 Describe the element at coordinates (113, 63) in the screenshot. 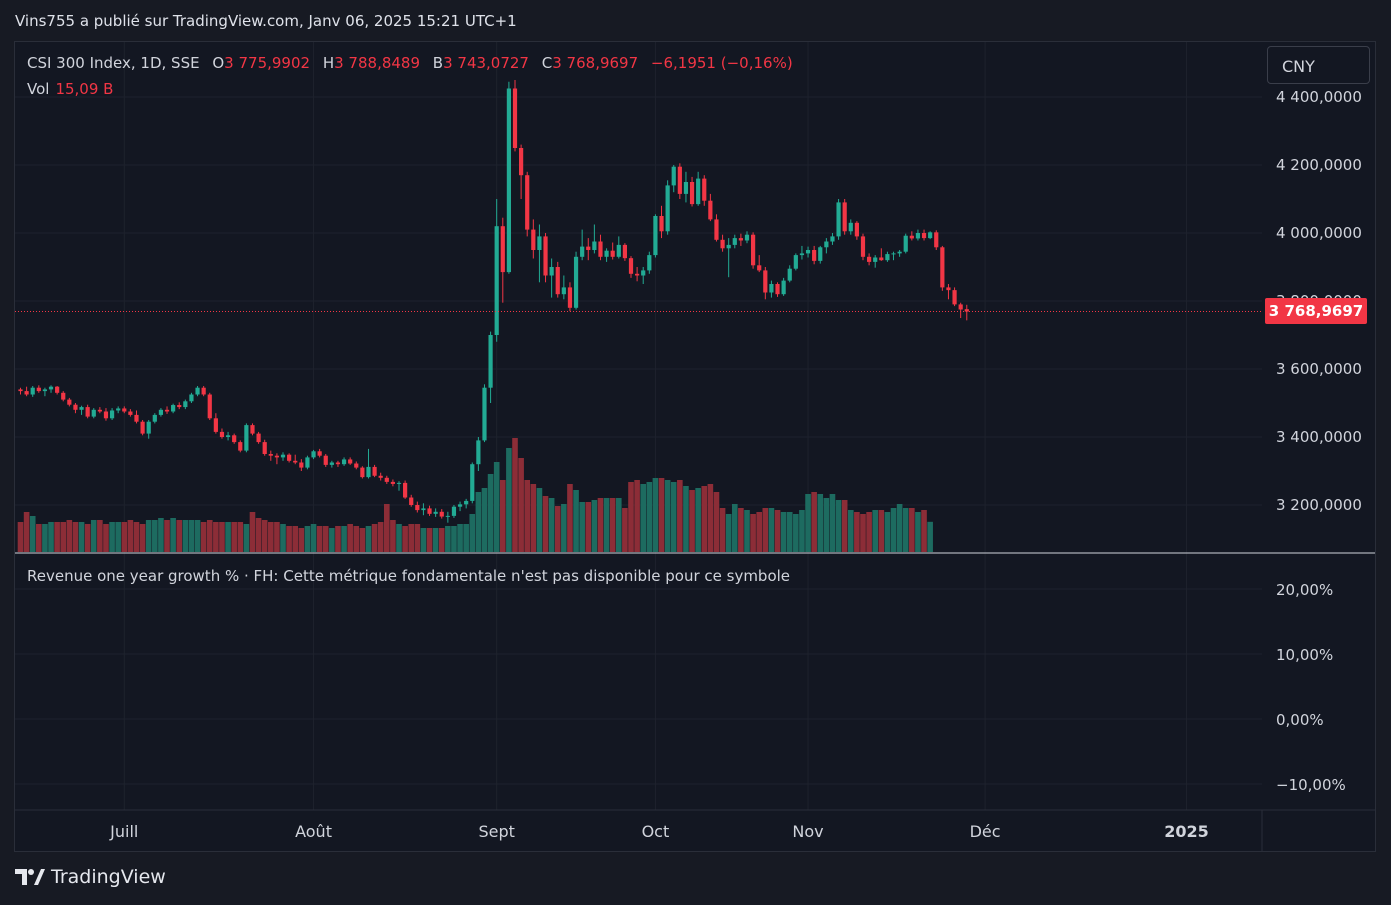

I see `symbol-label: CSI 300 Index, 1D, SSE` at that location.